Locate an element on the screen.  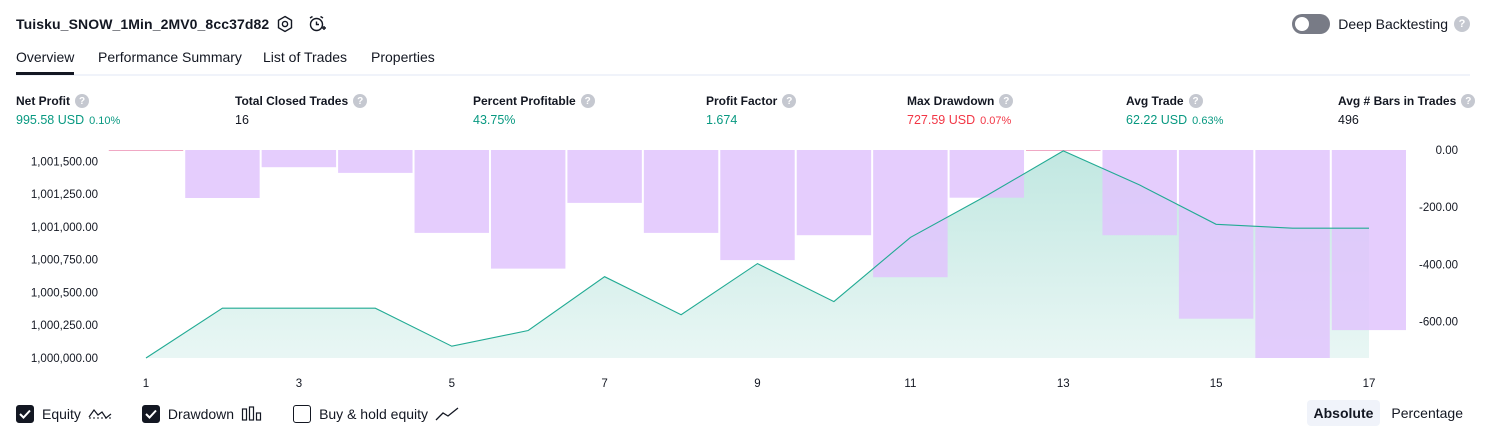
legend-label: Buy & hold equity is located at coordinates (374, 414).